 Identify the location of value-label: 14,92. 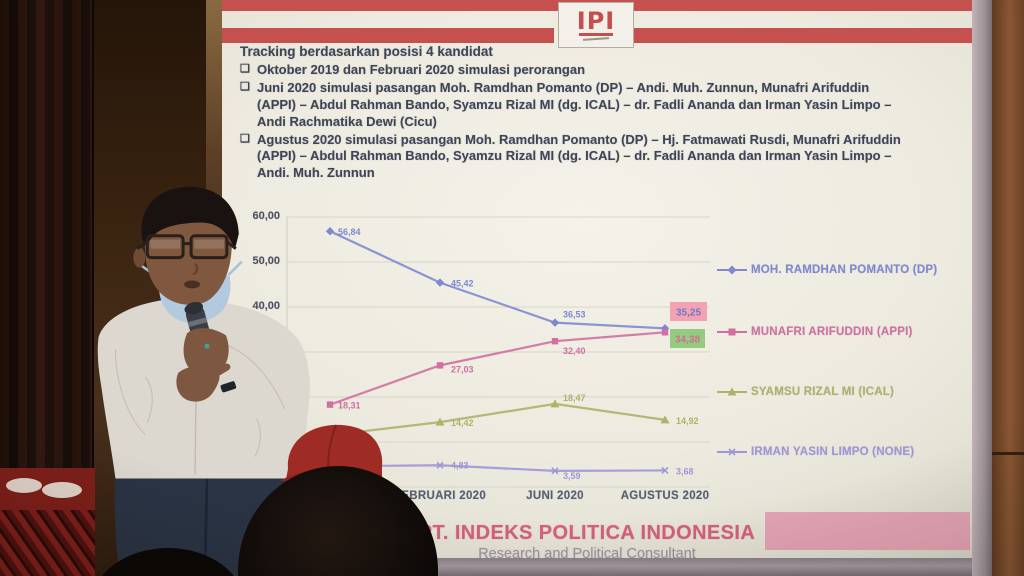
(687, 421).